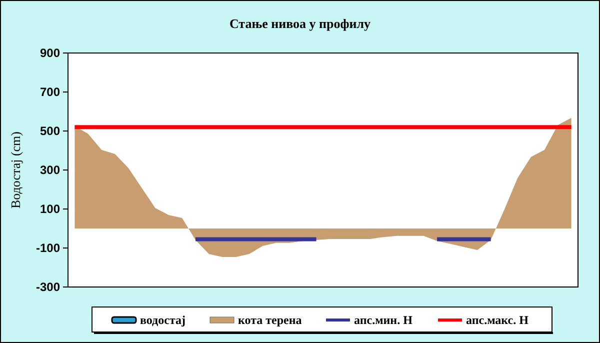 Image resolution: width=600 pixels, height=343 pixels. What do you see at coordinates (300, 23) in the screenshot?
I see `chart-title: Стање нивоа у профилу` at bounding box center [300, 23].